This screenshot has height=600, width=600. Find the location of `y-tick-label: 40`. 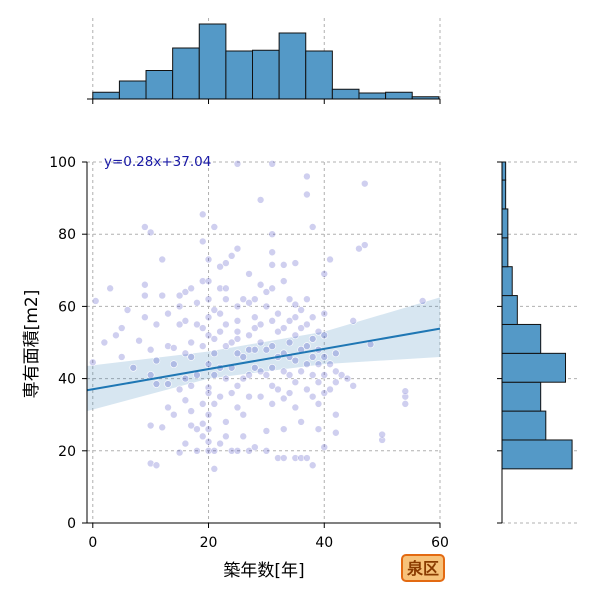

y-tick-label: 40 is located at coordinates (67, 380).